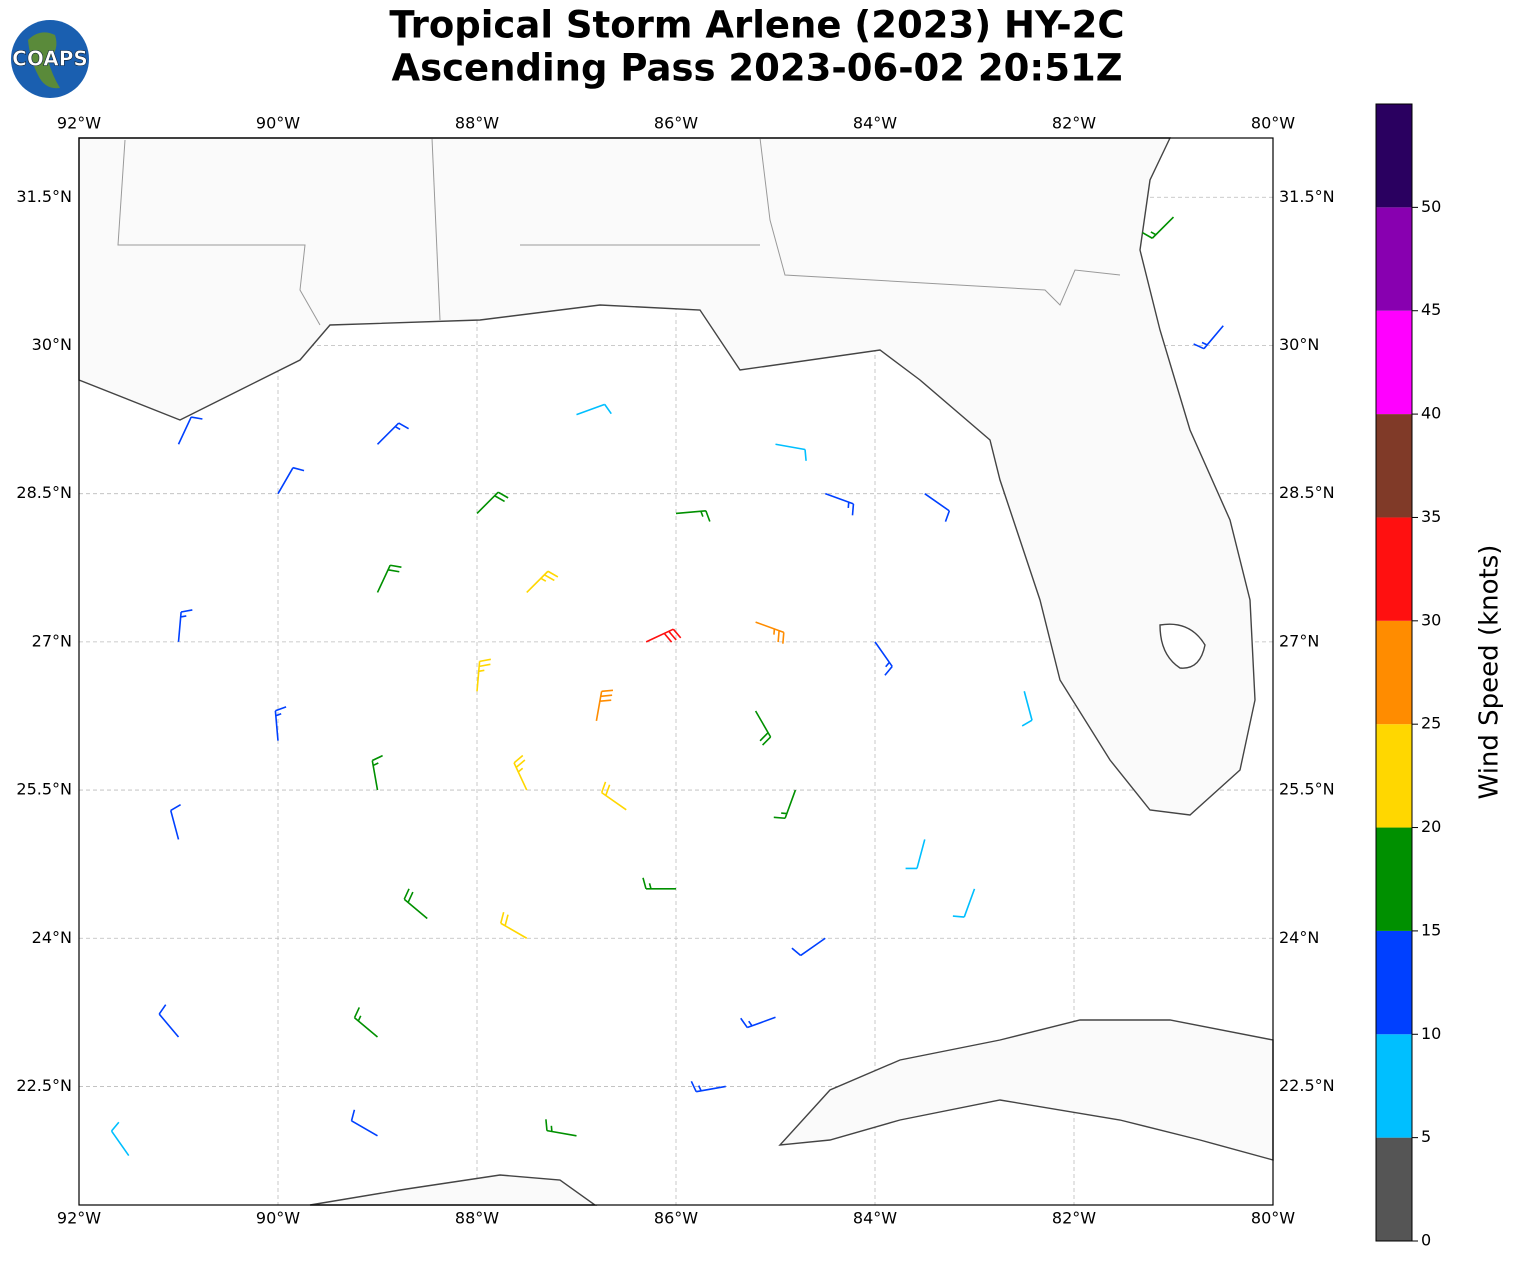 The height and width of the screenshot is (1264, 1513). I want to click on colorbar-tick-label: 15, so click(1431, 929).